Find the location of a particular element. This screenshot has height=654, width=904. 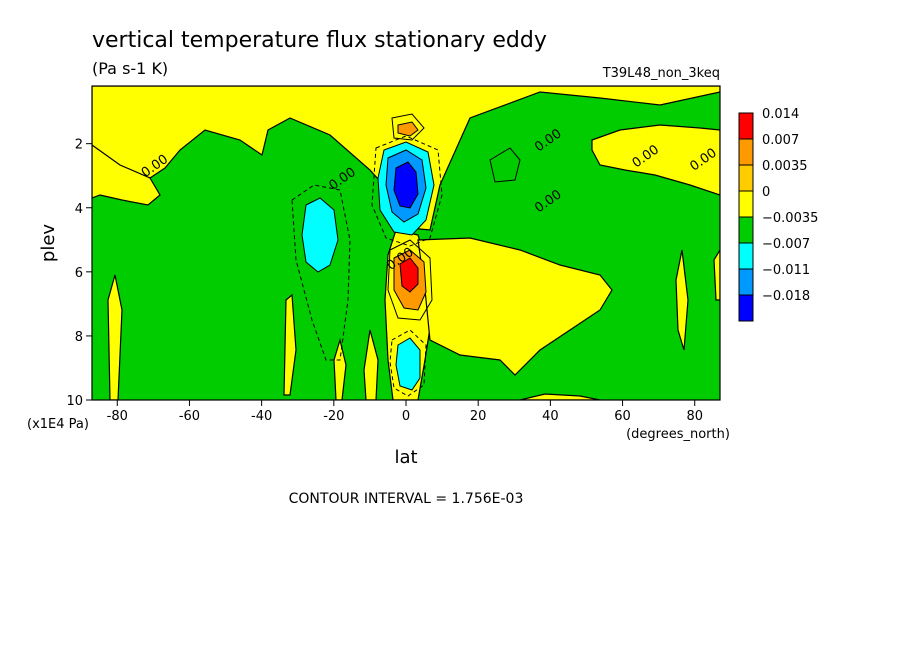

x-tick-label: 40 is located at coordinates (550, 416).